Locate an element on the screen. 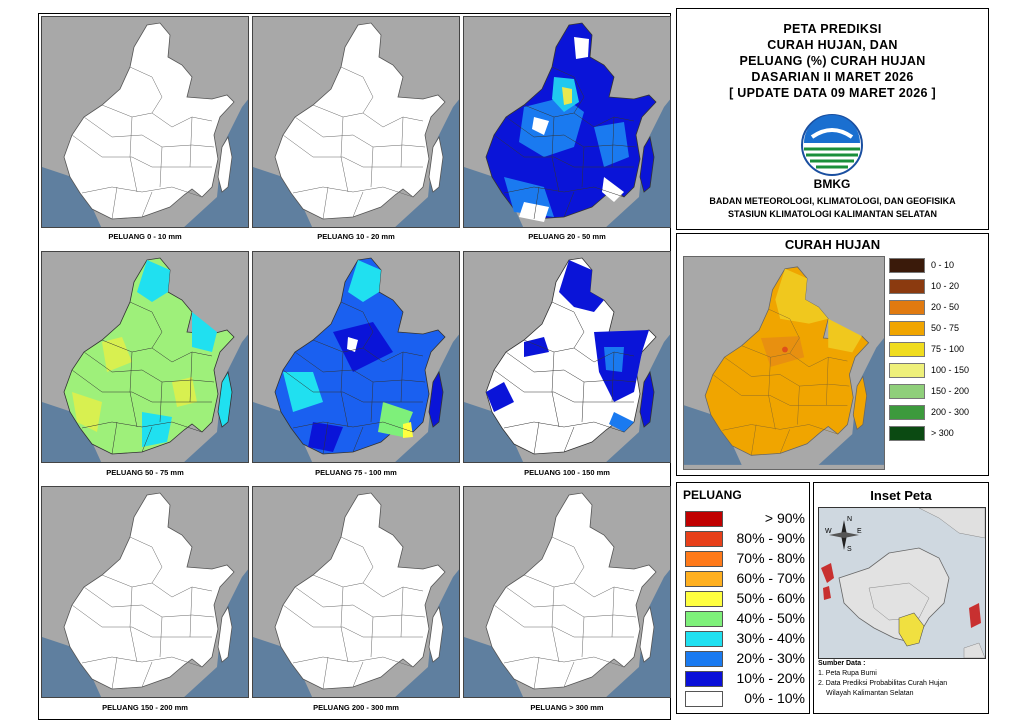 This screenshot has height=724, width=1024. peluang-legend-item: 50% - 60% is located at coordinates (746, 599).